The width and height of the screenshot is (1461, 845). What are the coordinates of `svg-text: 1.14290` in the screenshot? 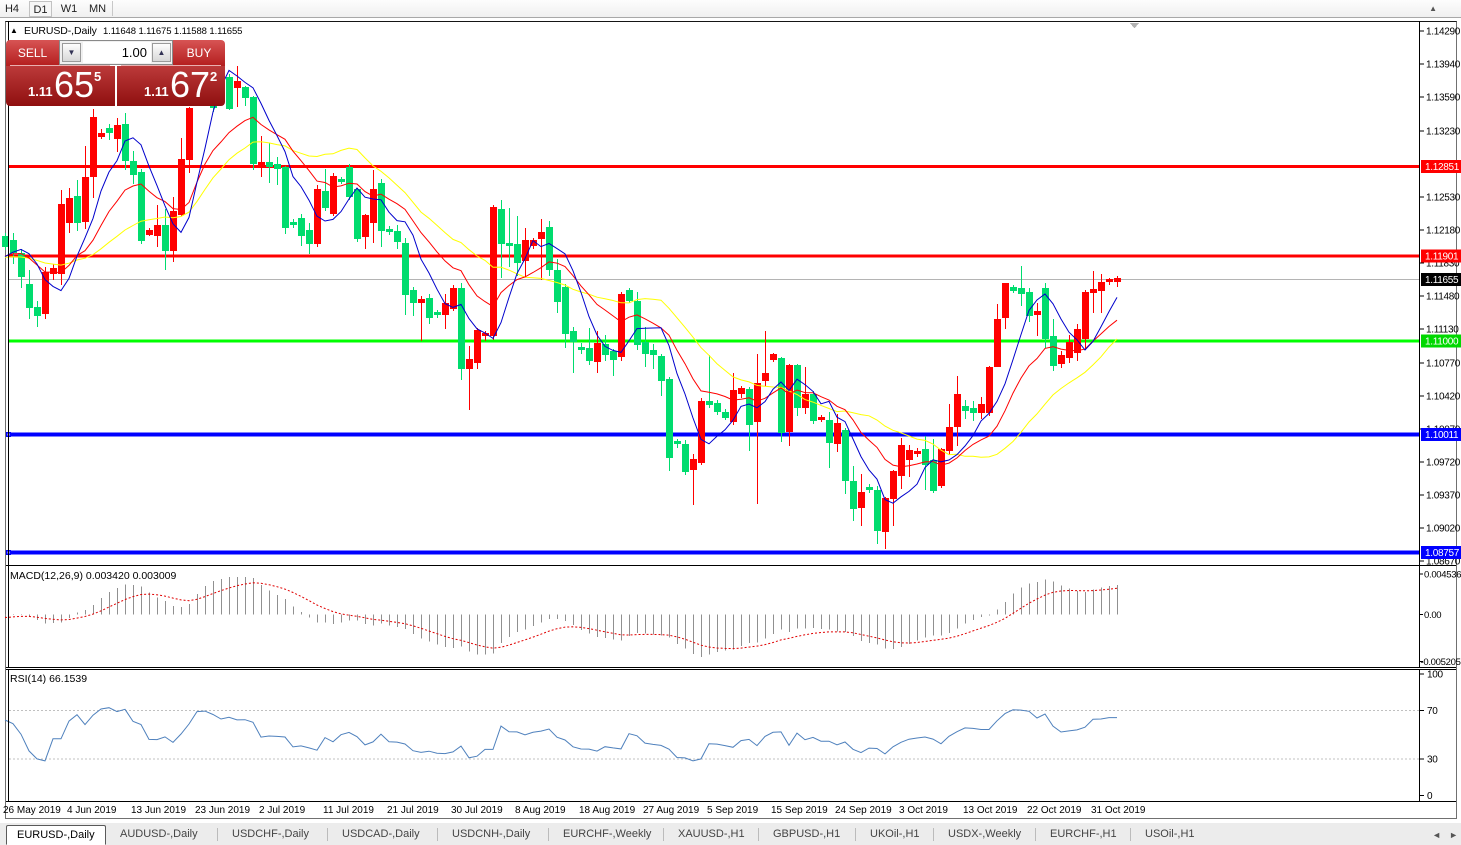 It's located at (1443, 32).